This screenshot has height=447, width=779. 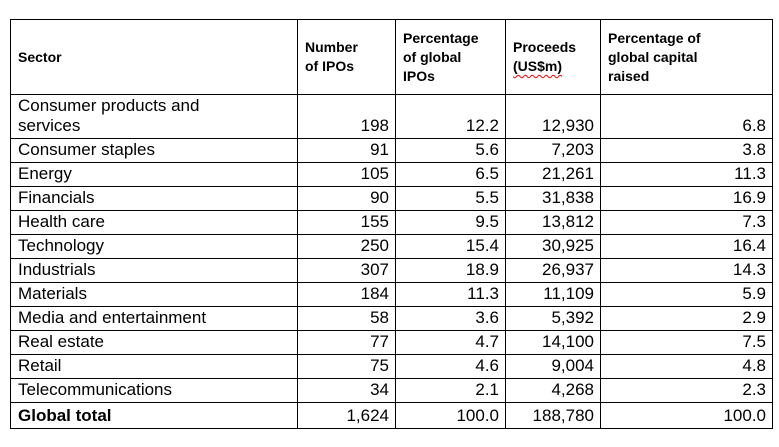 I want to click on proceeds-cell: 14,100, so click(x=553, y=342).